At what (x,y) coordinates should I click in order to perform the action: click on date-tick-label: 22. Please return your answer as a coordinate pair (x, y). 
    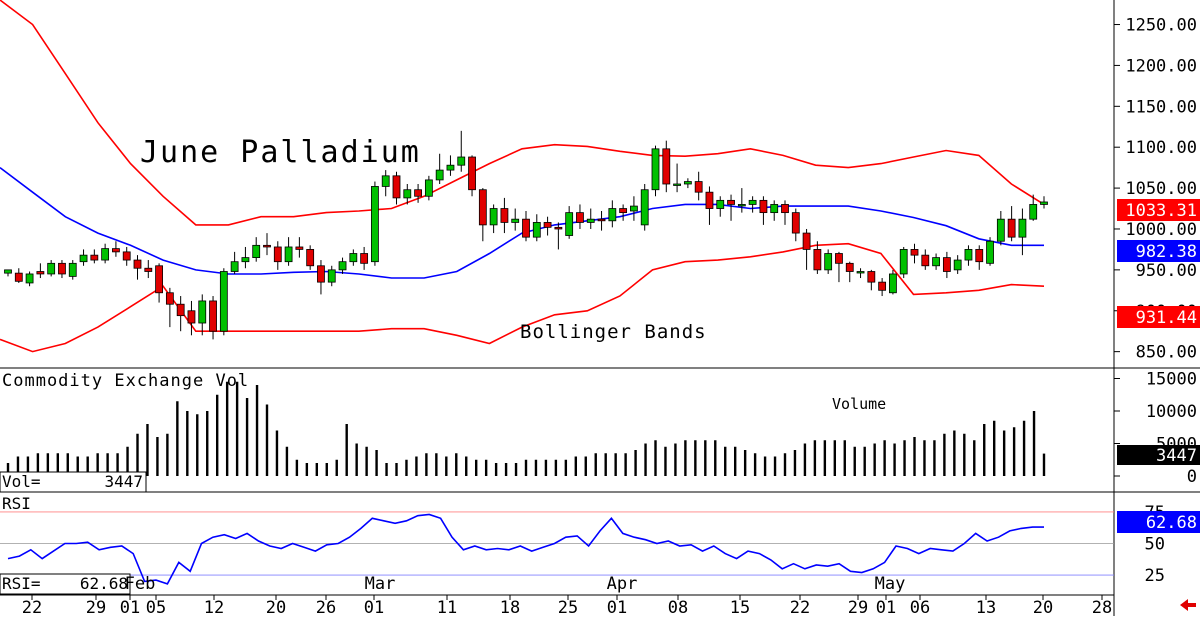
    Looking at the image, I should click on (800, 607).